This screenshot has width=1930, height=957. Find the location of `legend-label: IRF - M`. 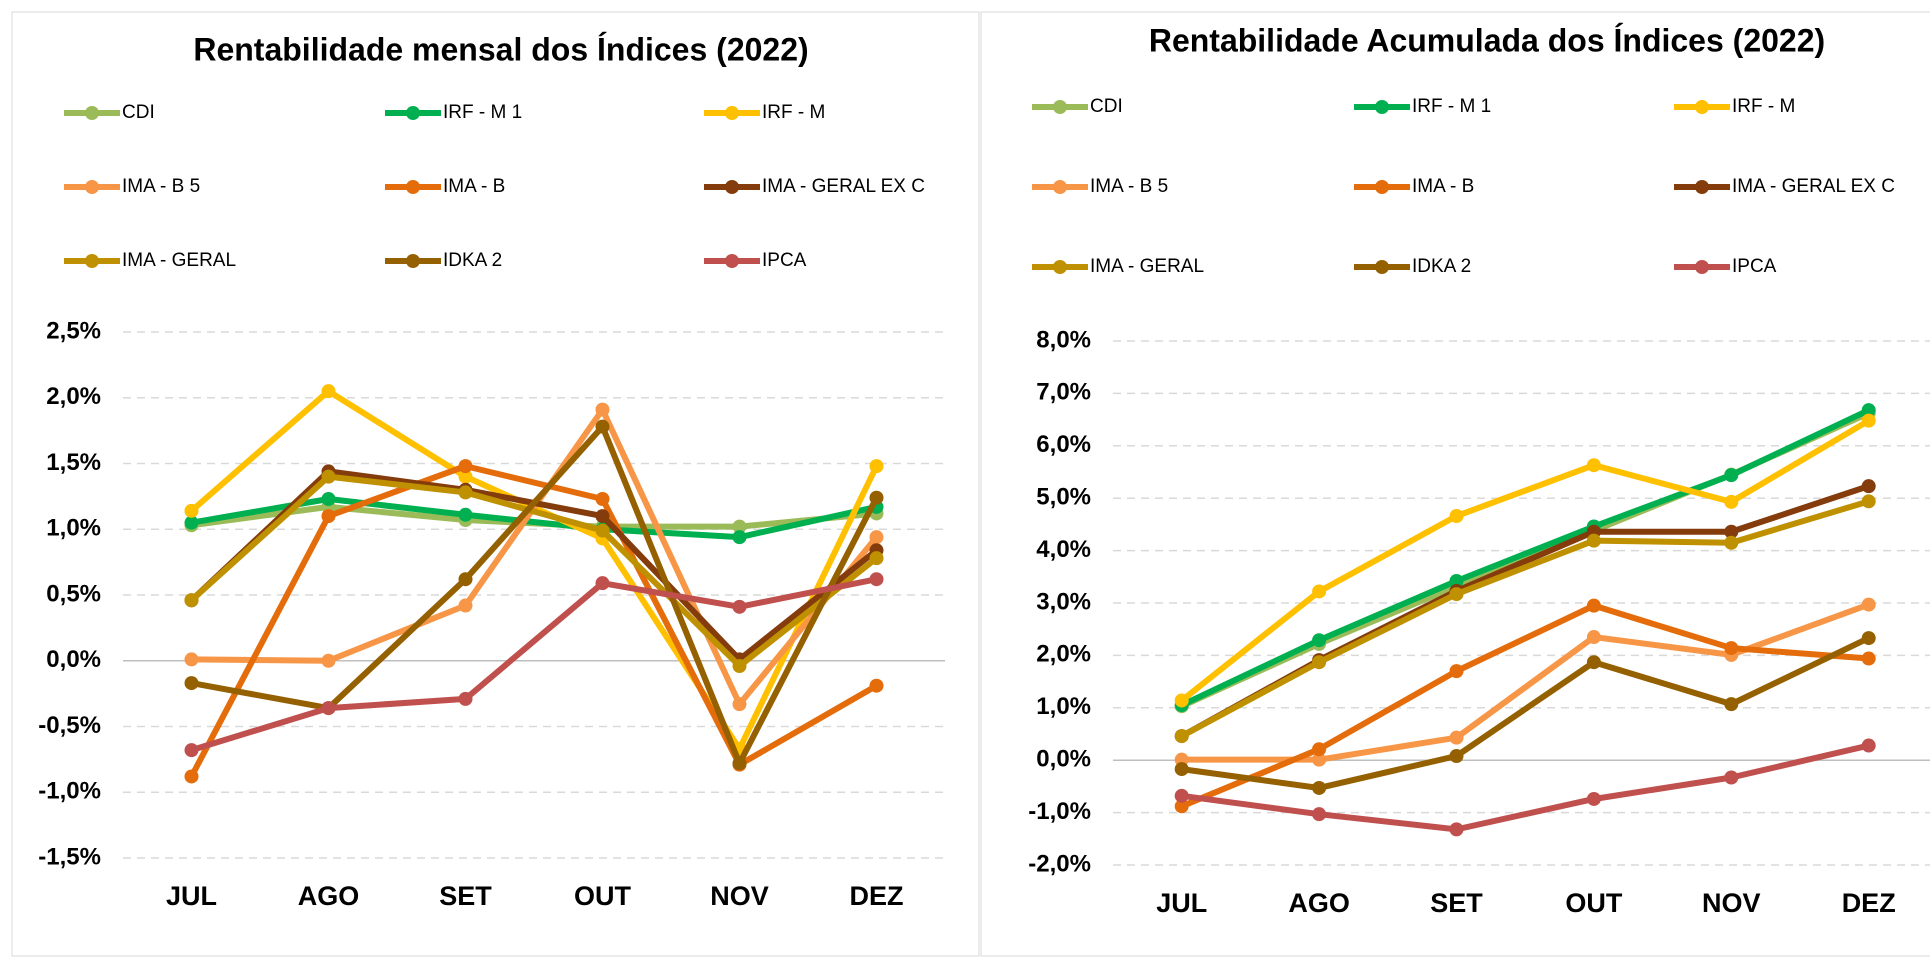

legend-label: IRF - M is located at coordinates (1763, 106).